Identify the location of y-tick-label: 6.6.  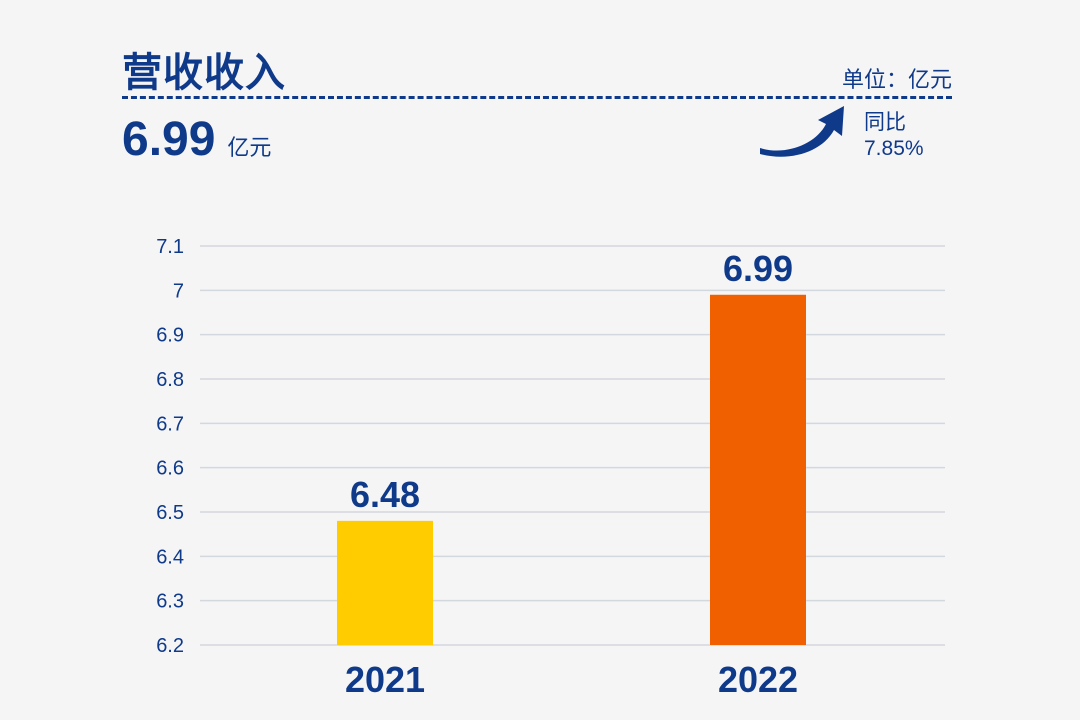
(170, 469).